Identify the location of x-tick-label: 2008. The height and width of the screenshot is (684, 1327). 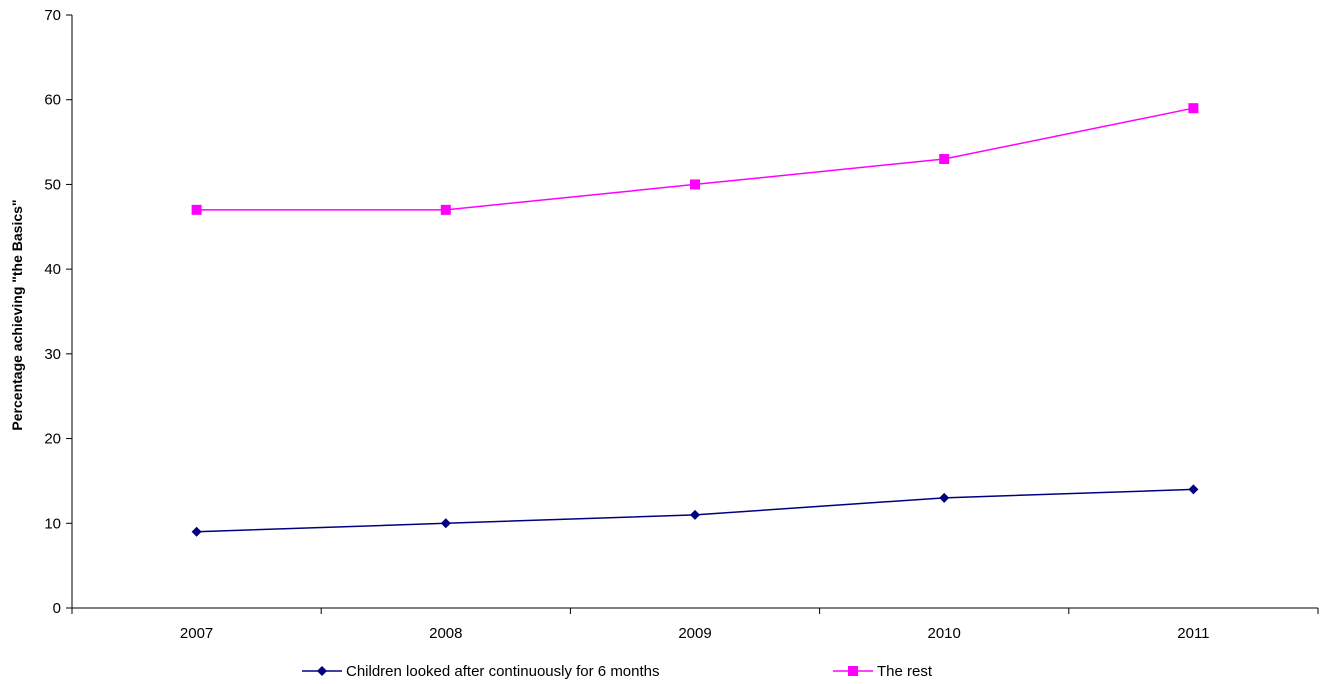
(445, 633).